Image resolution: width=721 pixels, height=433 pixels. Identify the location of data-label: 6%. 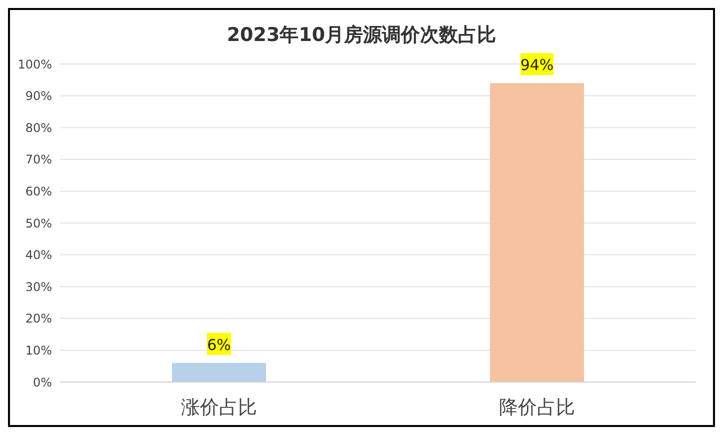
(219, 345).